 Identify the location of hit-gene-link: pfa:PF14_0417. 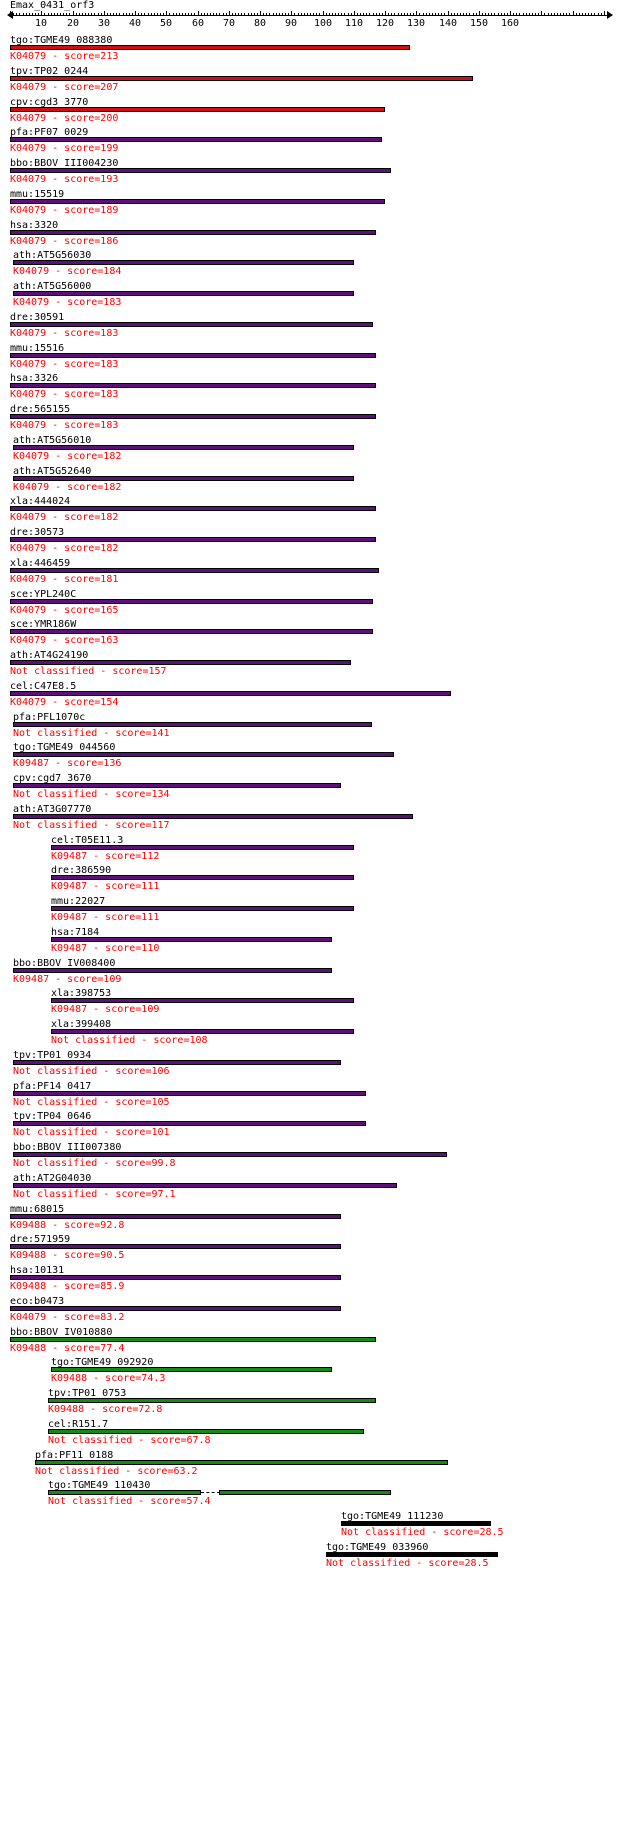
(52, 1086).